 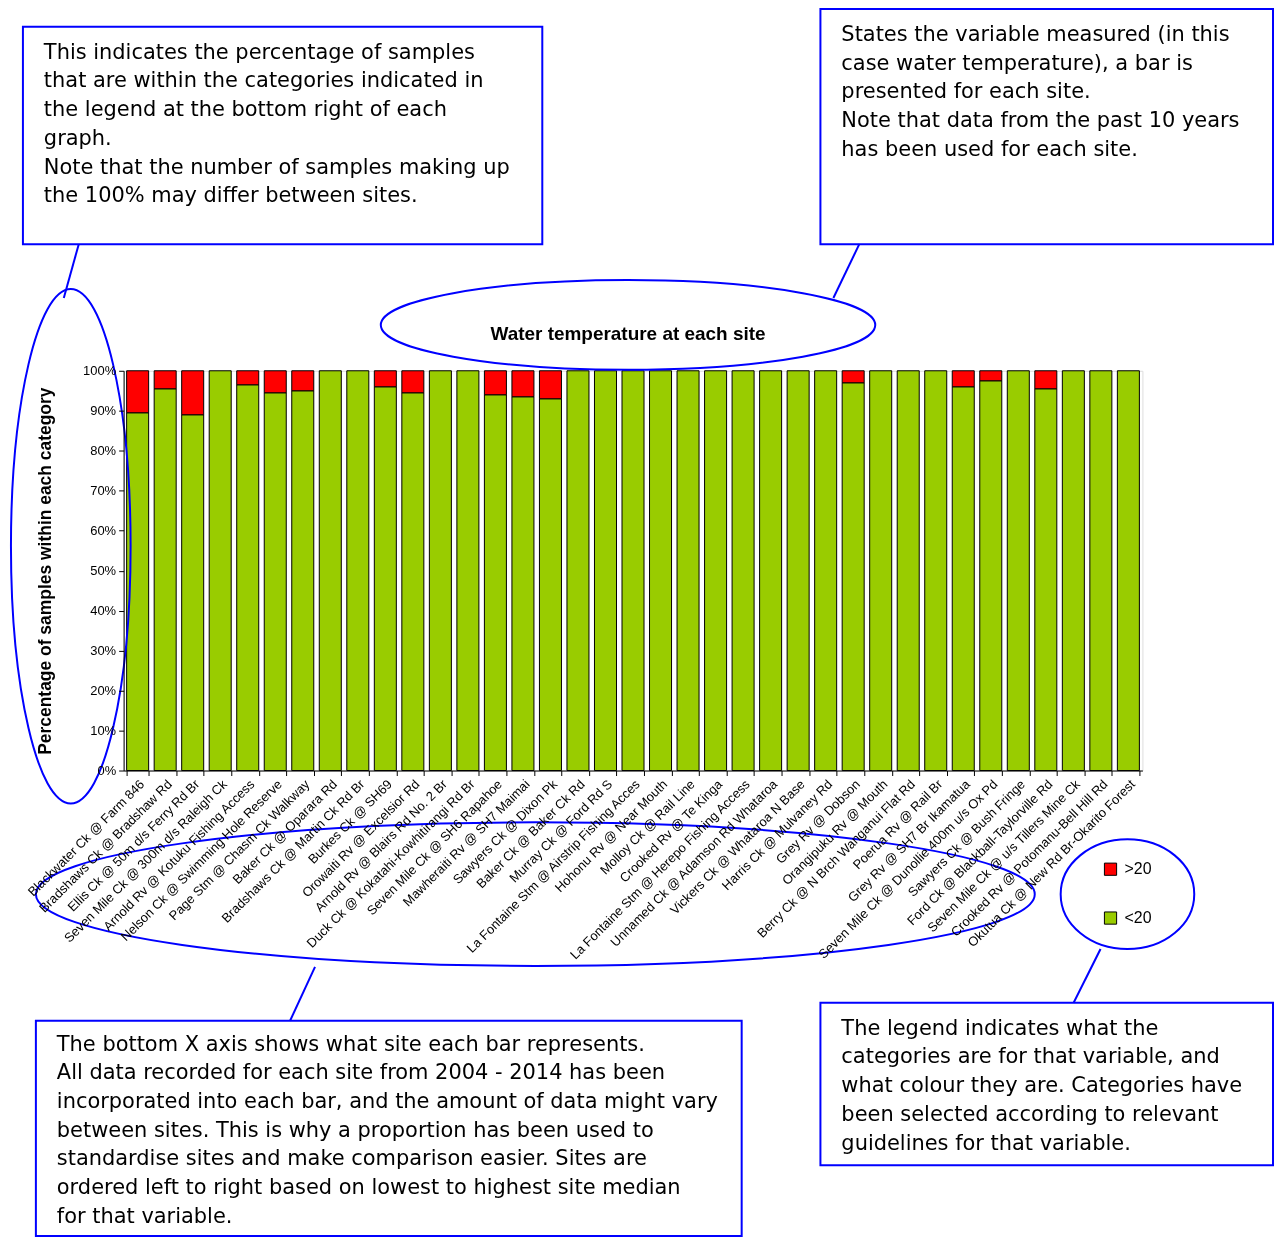 I want to click on text: The legend indicates what the categories are for that variable, and what colour they are. Categories have been selected according to relevant guidelines for that variable., so click(x=1041, y=1085).